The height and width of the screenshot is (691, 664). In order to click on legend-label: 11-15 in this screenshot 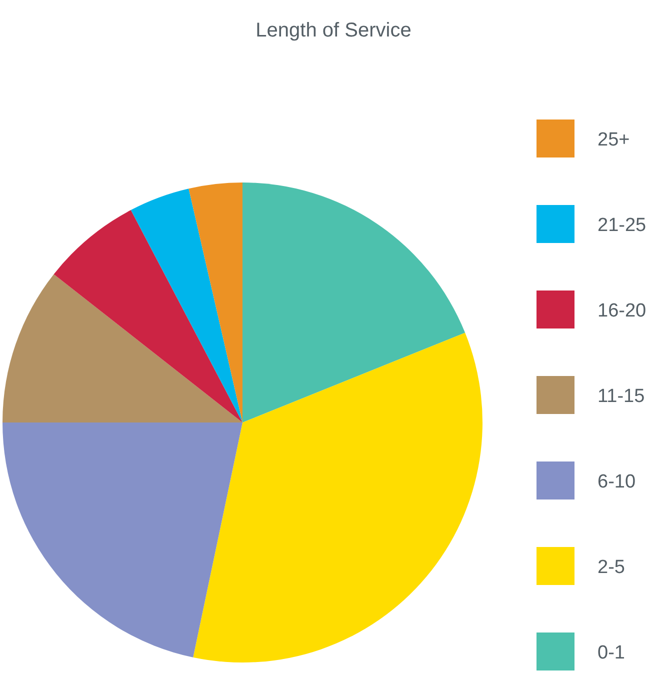, I will do `click(621, 396)`.